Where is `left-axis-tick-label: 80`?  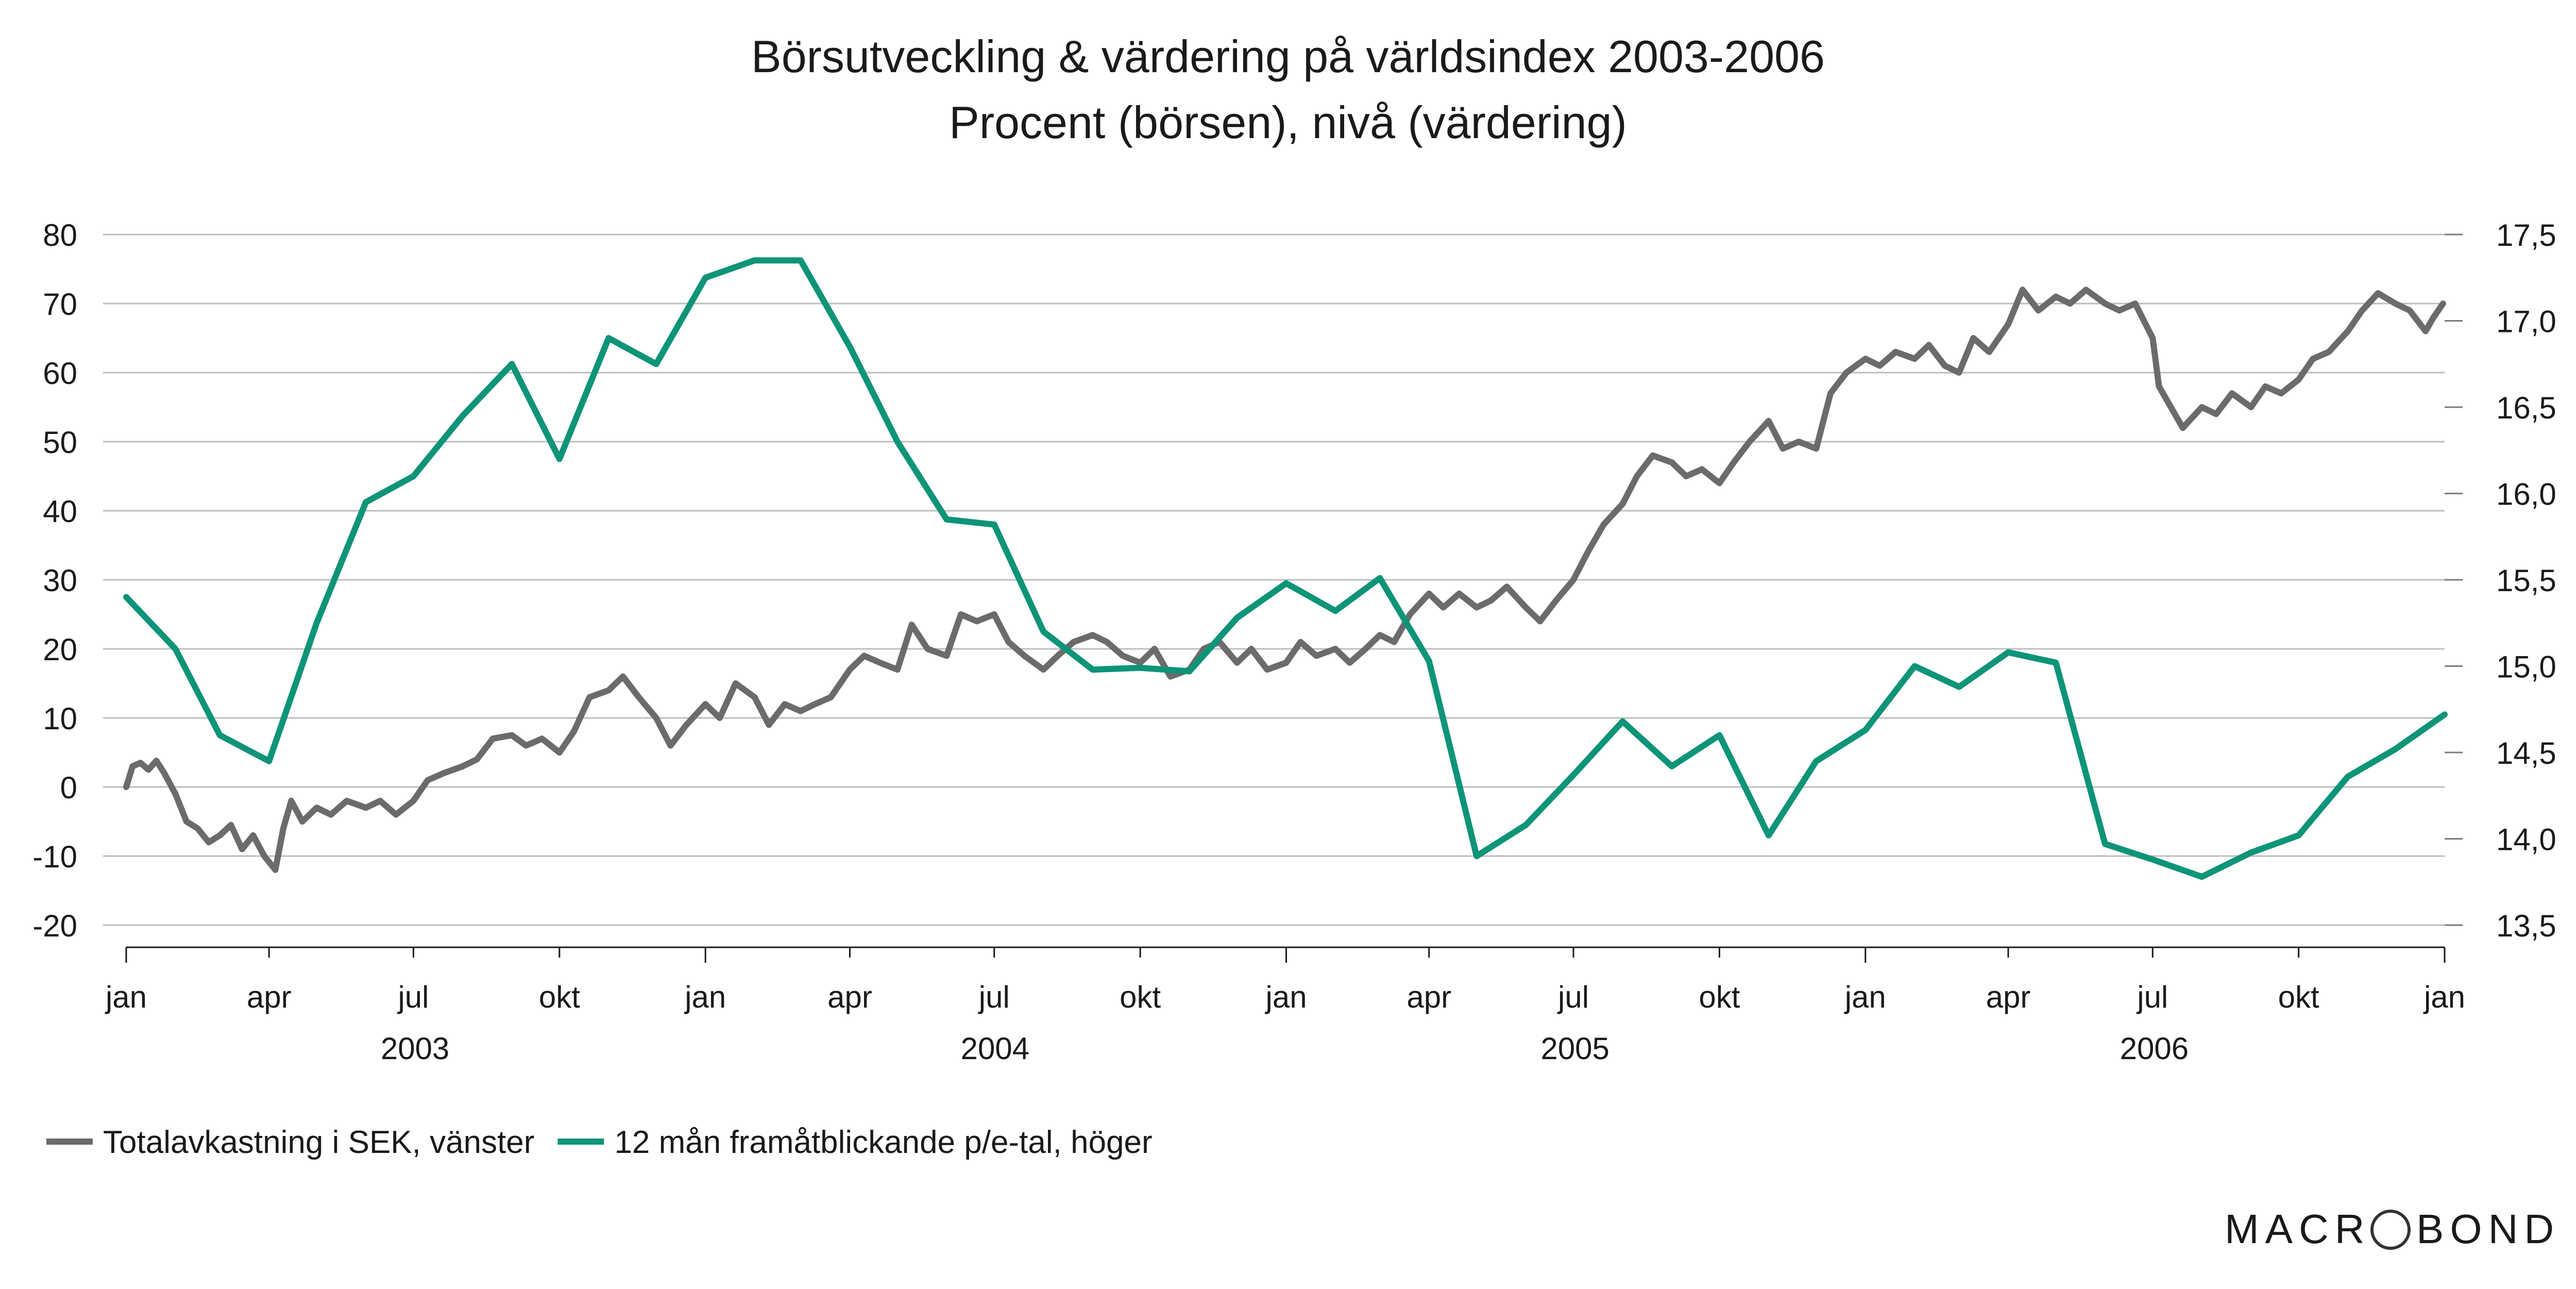 left-axis-tick-label: 80 is located at coordinates (60, 235).